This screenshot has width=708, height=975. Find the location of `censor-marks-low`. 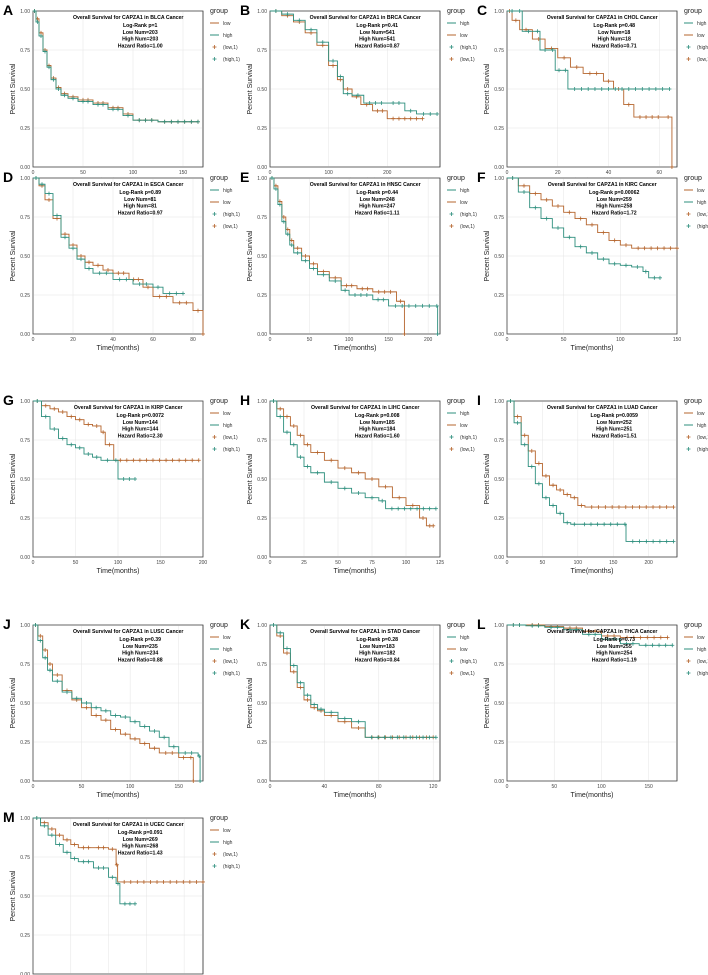

censor-marks-low is located at coordinates (119, 850).